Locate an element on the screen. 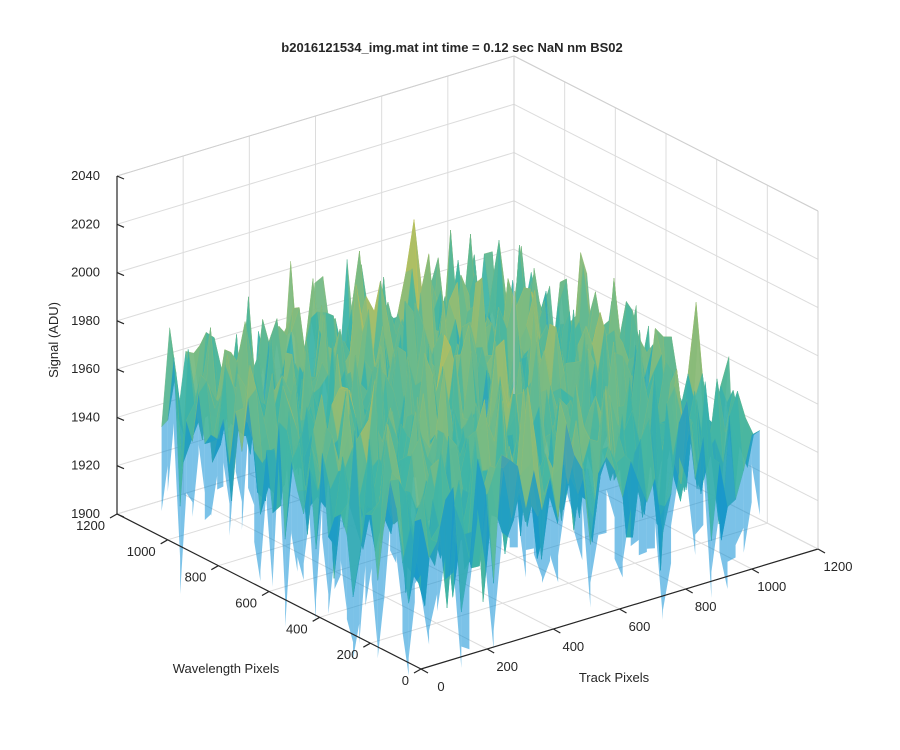  z-tick-label: 2040 is located at coordinates (85, 175).